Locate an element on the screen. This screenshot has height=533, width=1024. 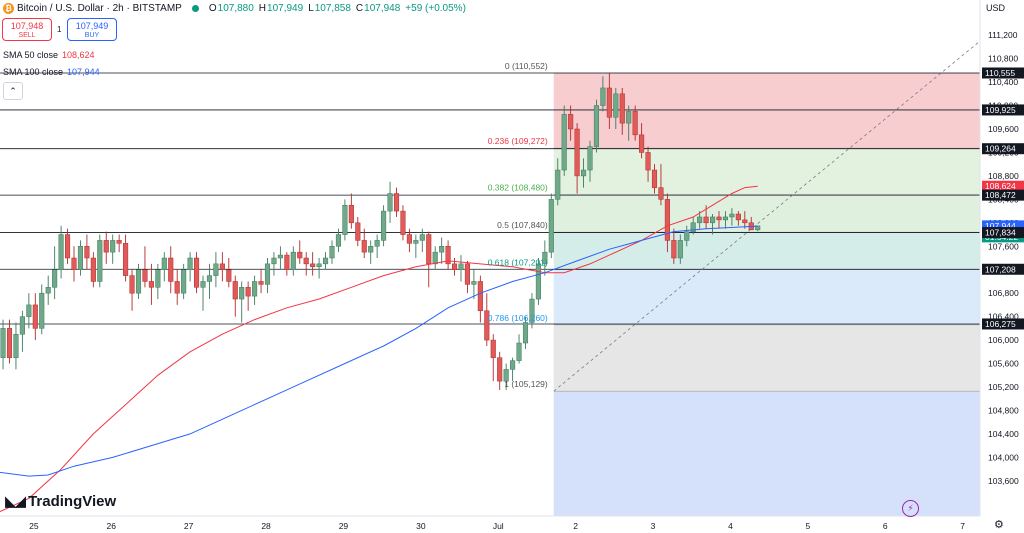
tradingview-wordmark: TradingView is located at coordinates (72, 501).